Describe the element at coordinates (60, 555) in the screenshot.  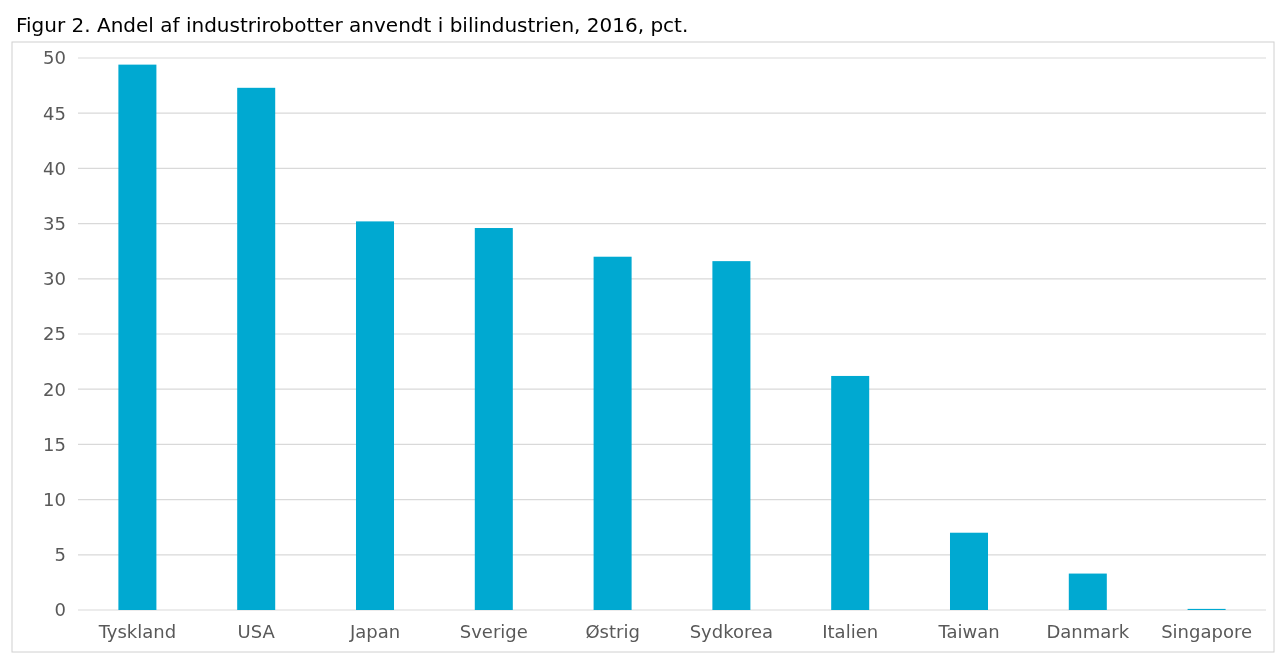
I see `y-tick-label: 5` at that location.